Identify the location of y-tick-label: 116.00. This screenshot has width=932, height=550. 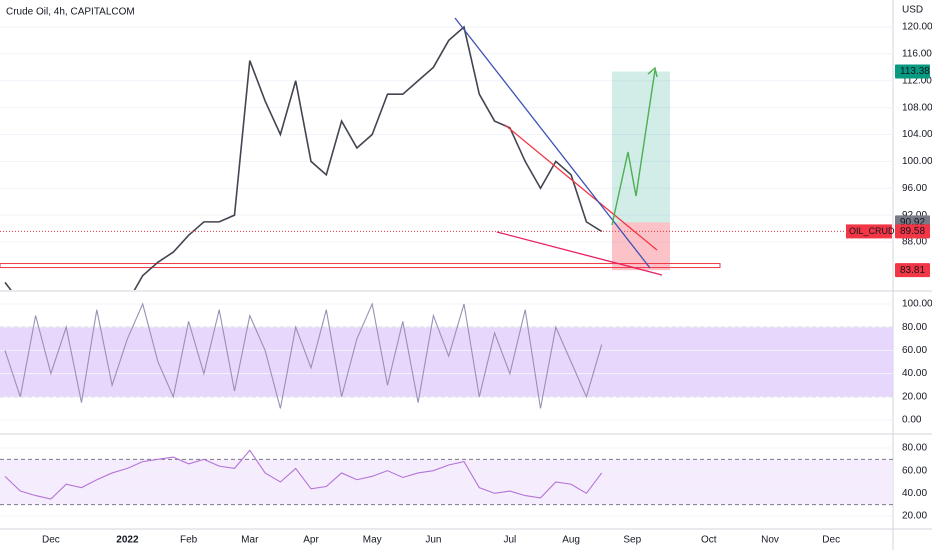
(917, 54).